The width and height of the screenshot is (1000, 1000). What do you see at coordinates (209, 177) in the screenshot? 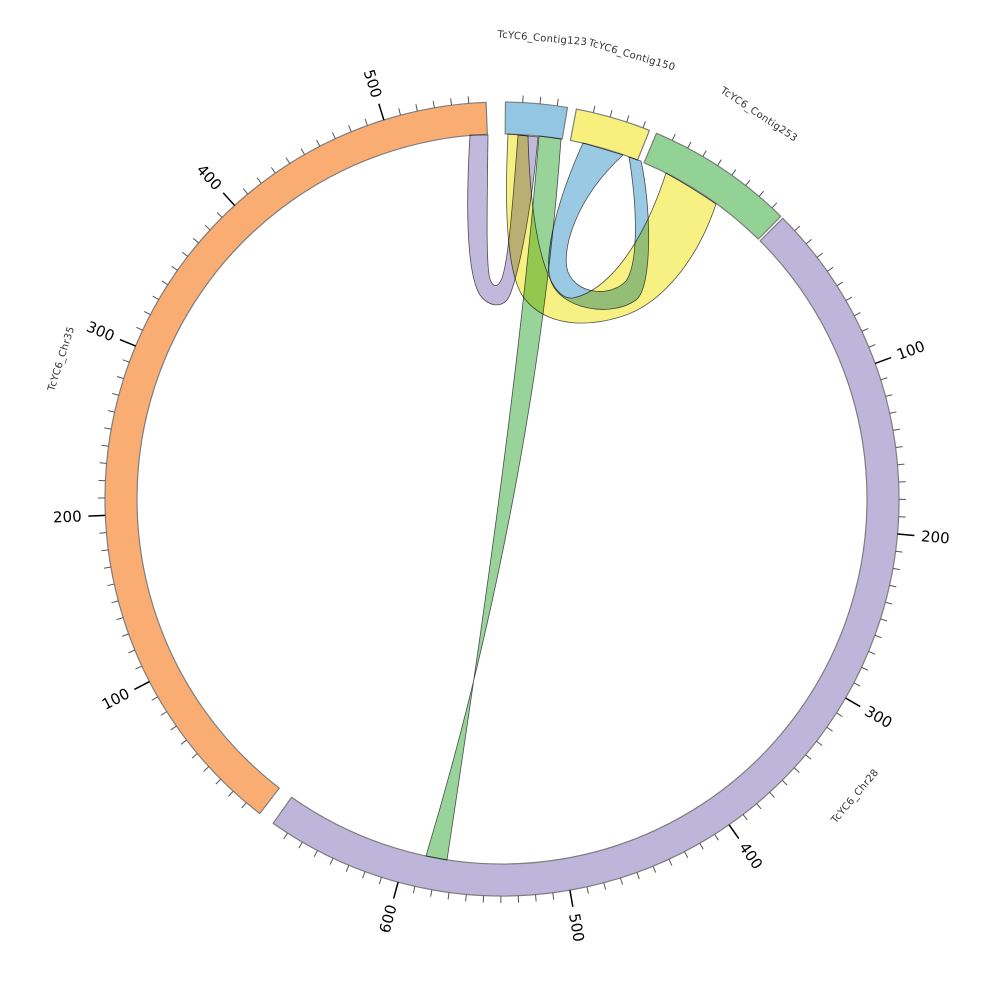
I see `axis-label-TcYC6_Chr35-400: 400` at bounding box center [209, 177].